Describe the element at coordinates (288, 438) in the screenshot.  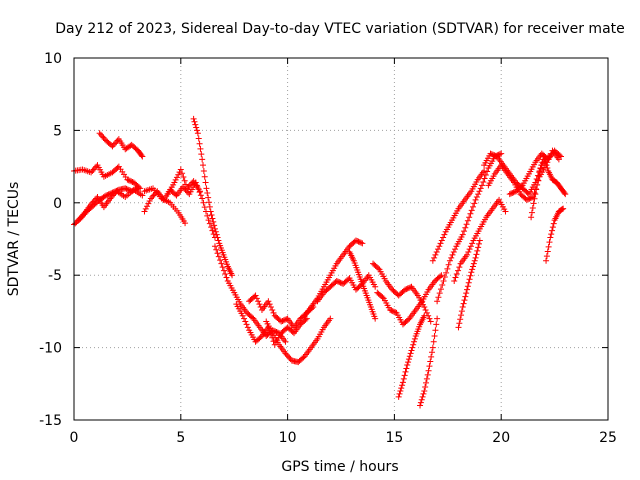
I see `x-tick-label: 10` at that location.